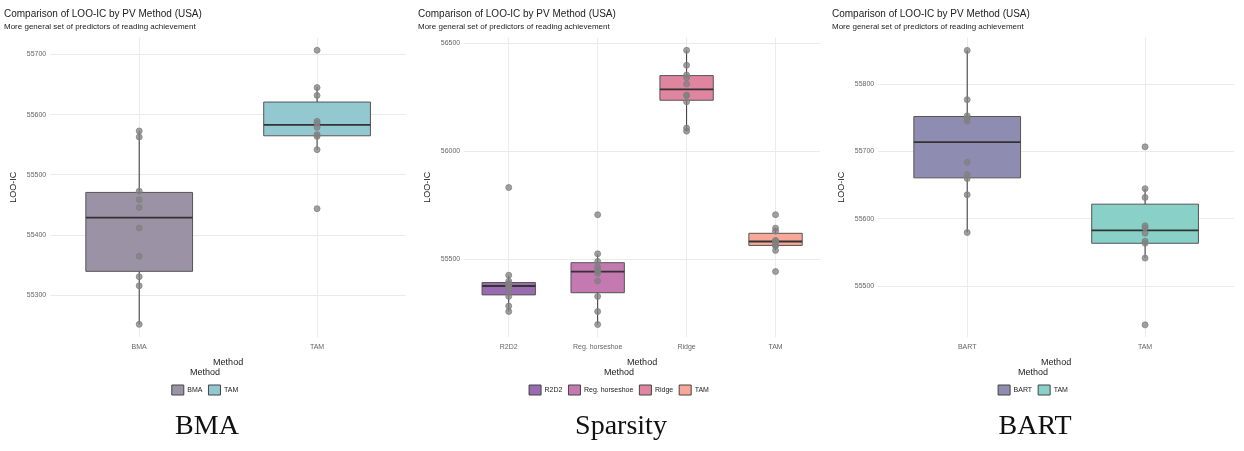 The image size is (1244, 451). Describe the element at coordinates (1035, 425) in the screenshot. I see `text: BART` at that location.